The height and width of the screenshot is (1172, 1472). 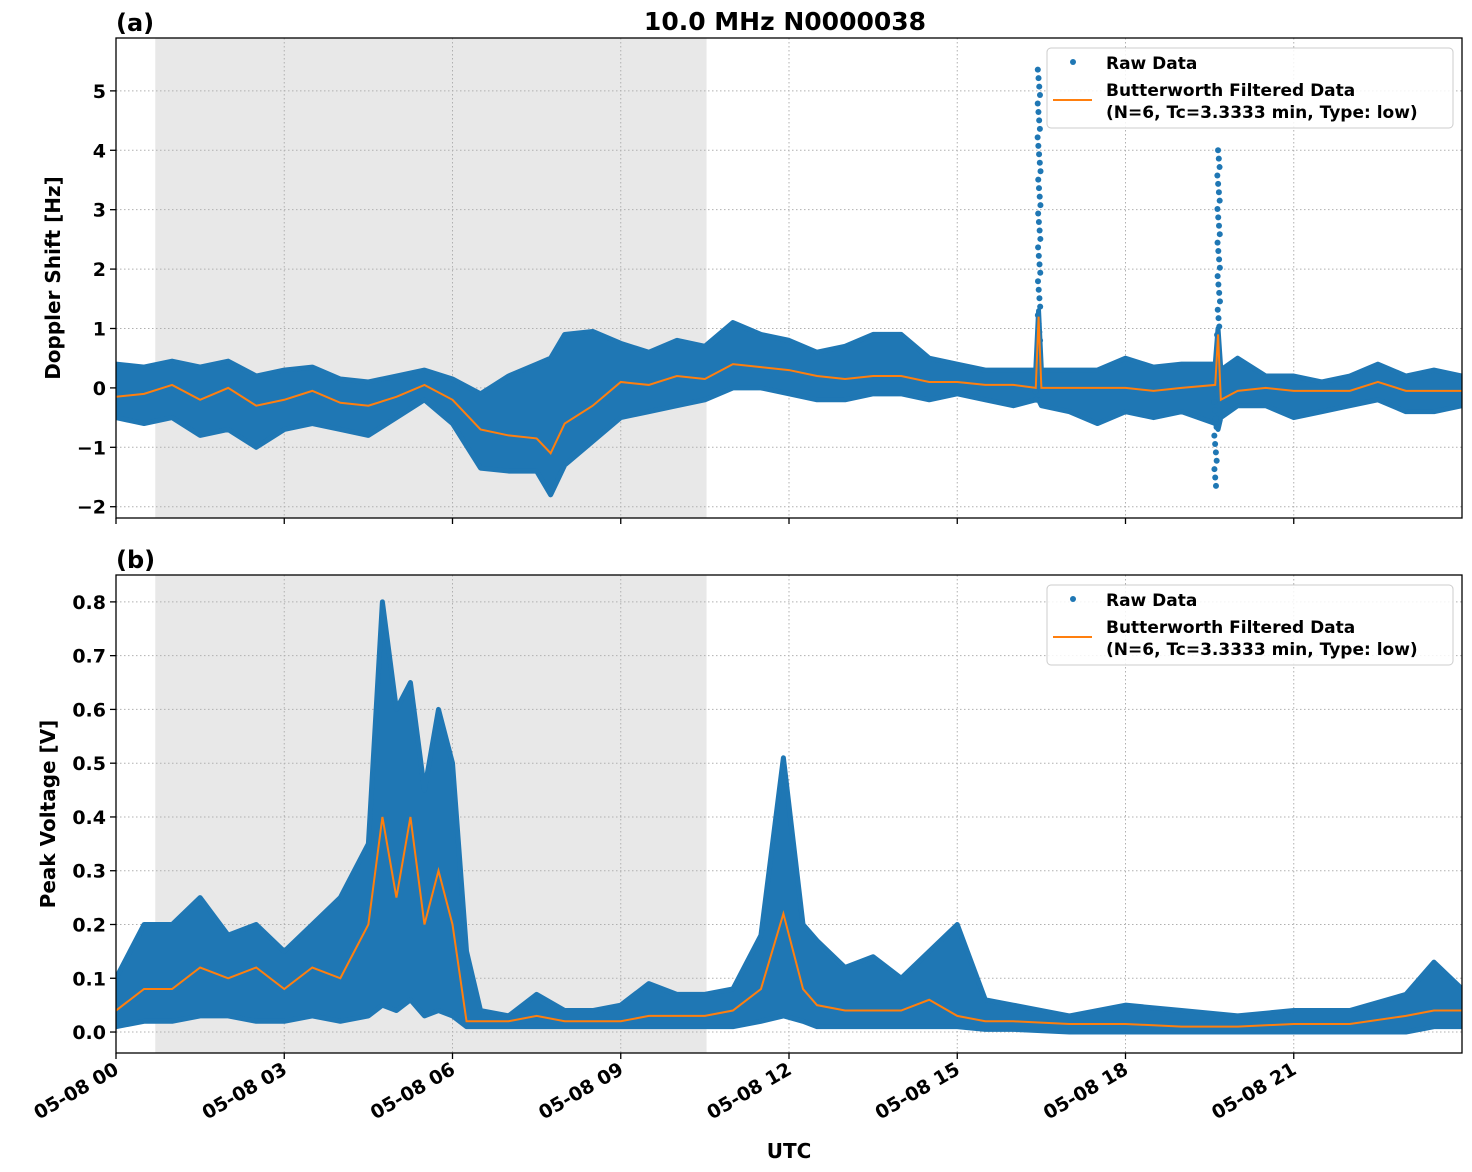 What do you see at coordinates (89, 1033) in the screenshot?
I see `y-tick-label: 0.0` at bounding box center [89, 1033].